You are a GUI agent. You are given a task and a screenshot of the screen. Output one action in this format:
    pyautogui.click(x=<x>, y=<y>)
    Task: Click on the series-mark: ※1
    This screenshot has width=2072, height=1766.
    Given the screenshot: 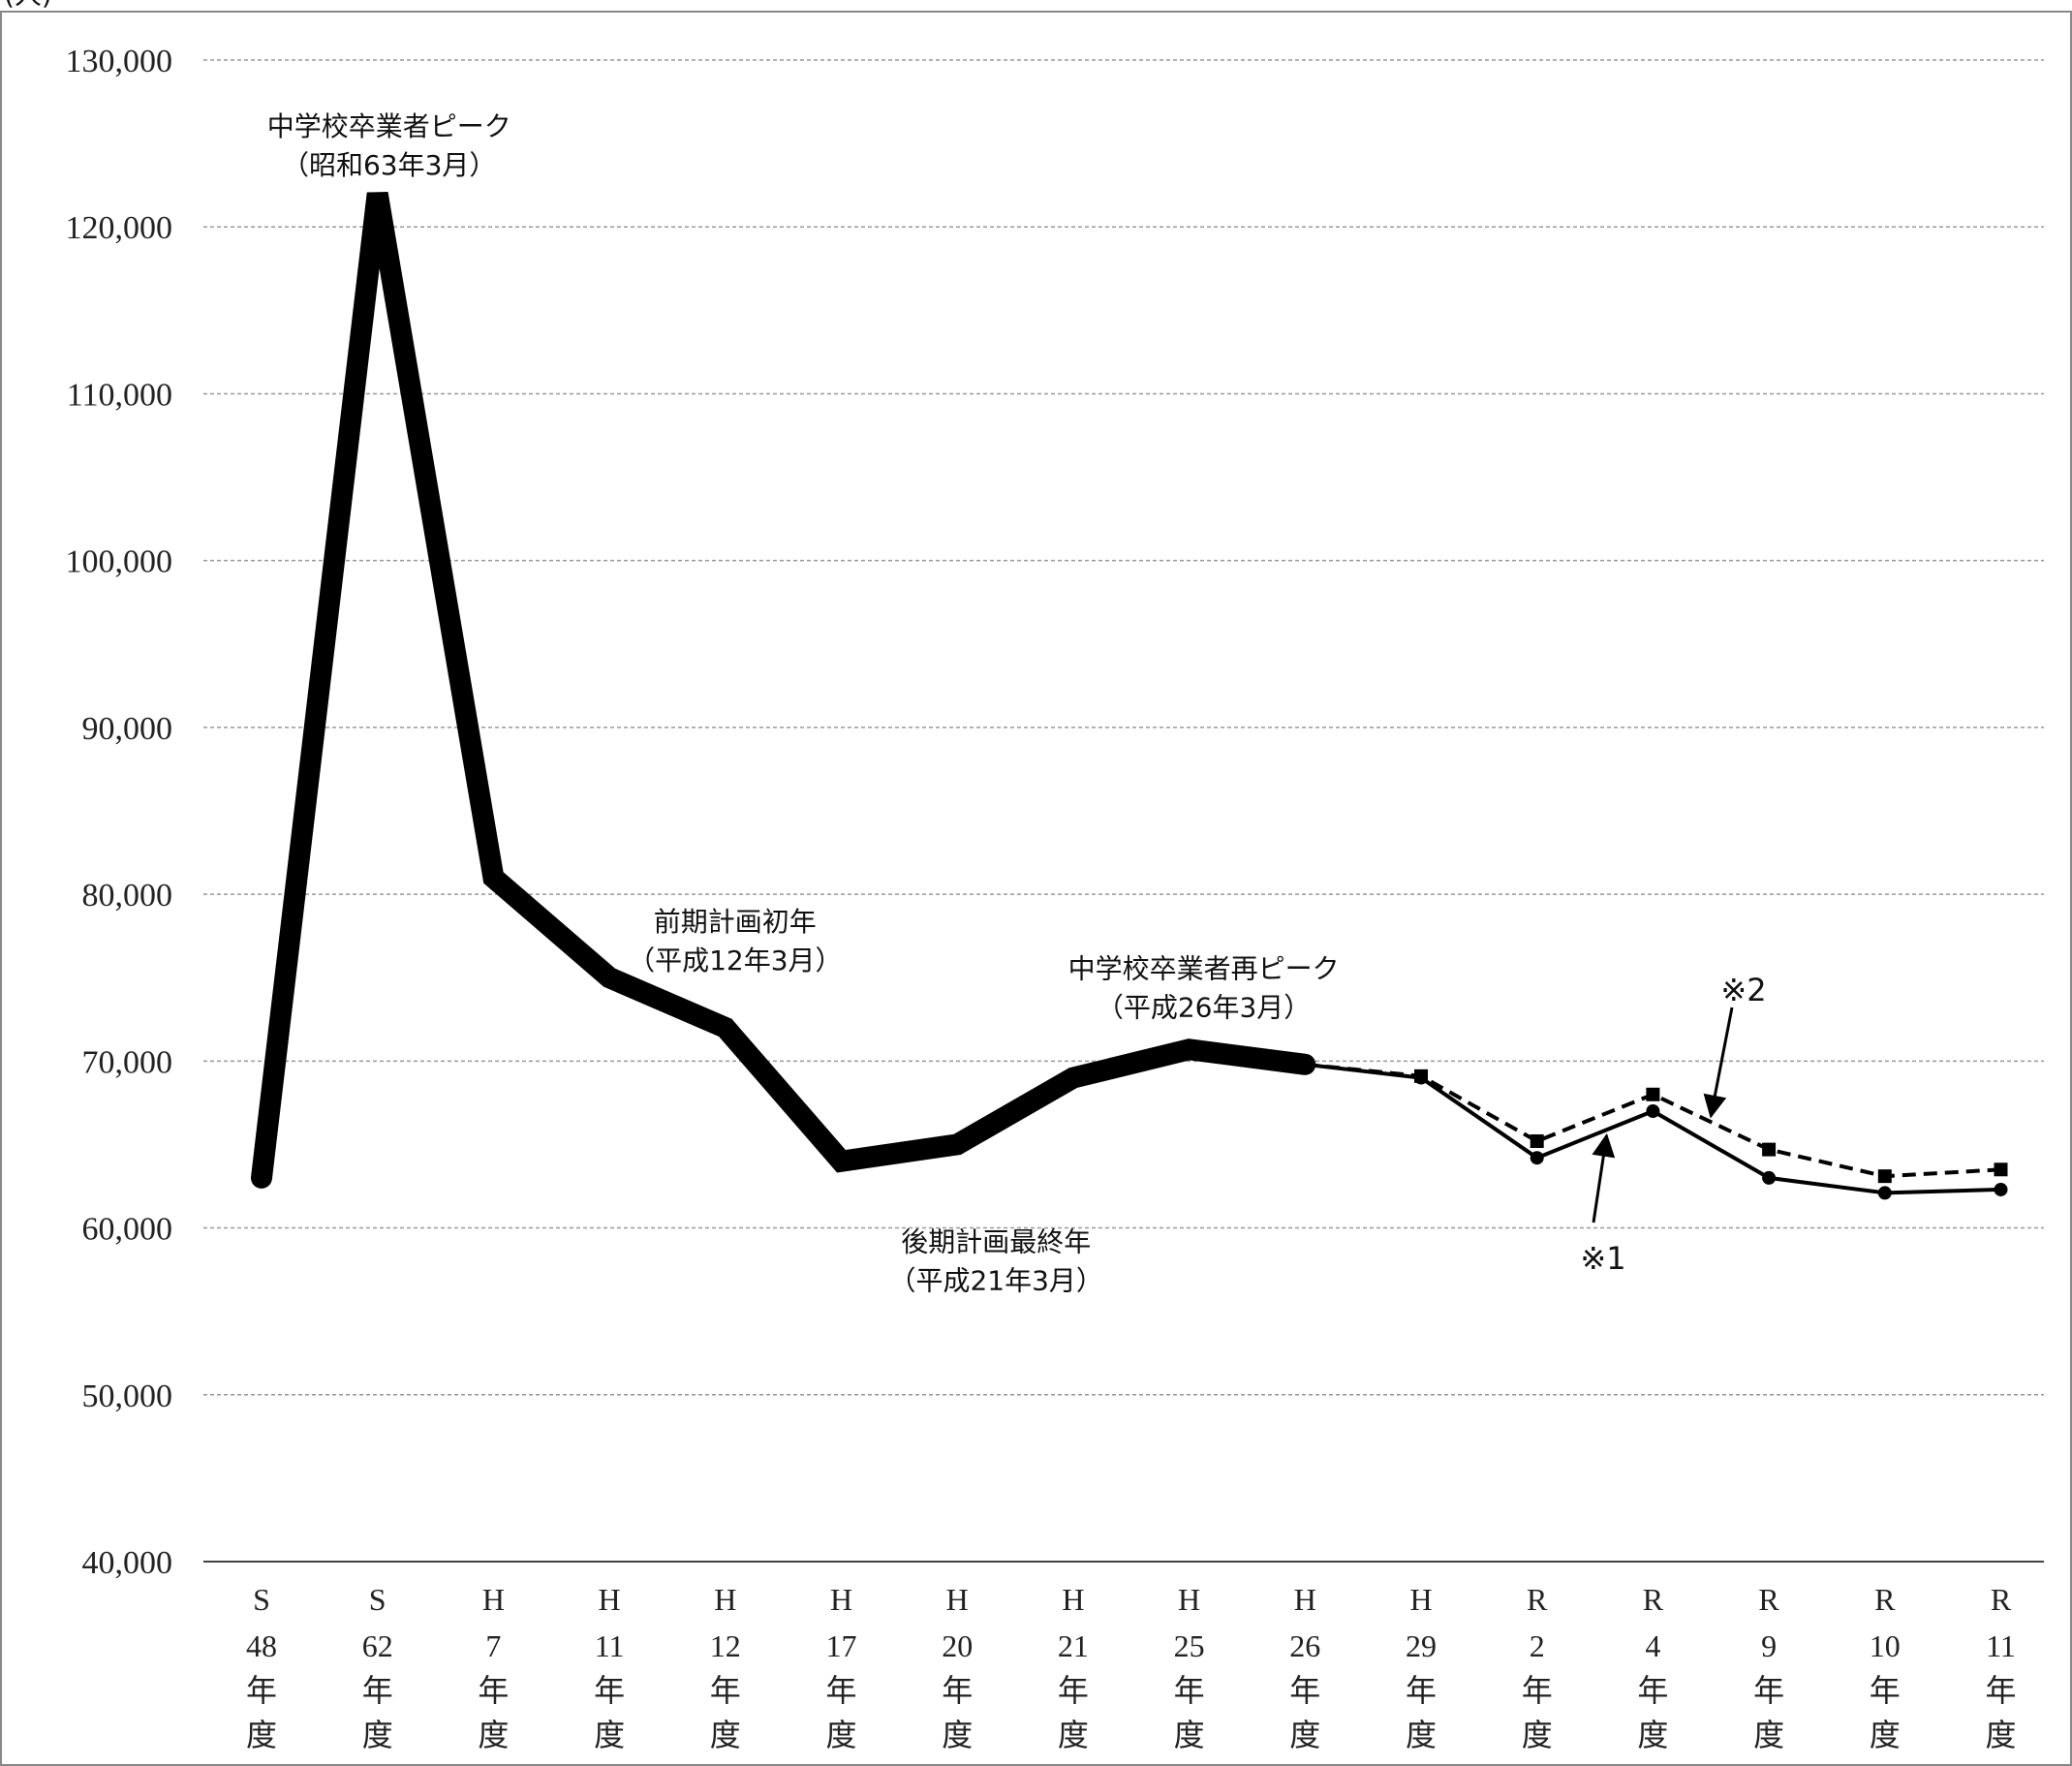 What is the action you would take?
    pyautogui.click(x=1603, y=1204)
    